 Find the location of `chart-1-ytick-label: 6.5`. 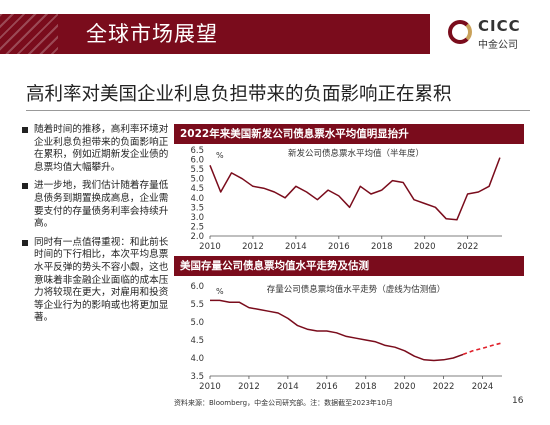

chart-1-ytick-label: 6.5 is located at coordinates (197, 151).